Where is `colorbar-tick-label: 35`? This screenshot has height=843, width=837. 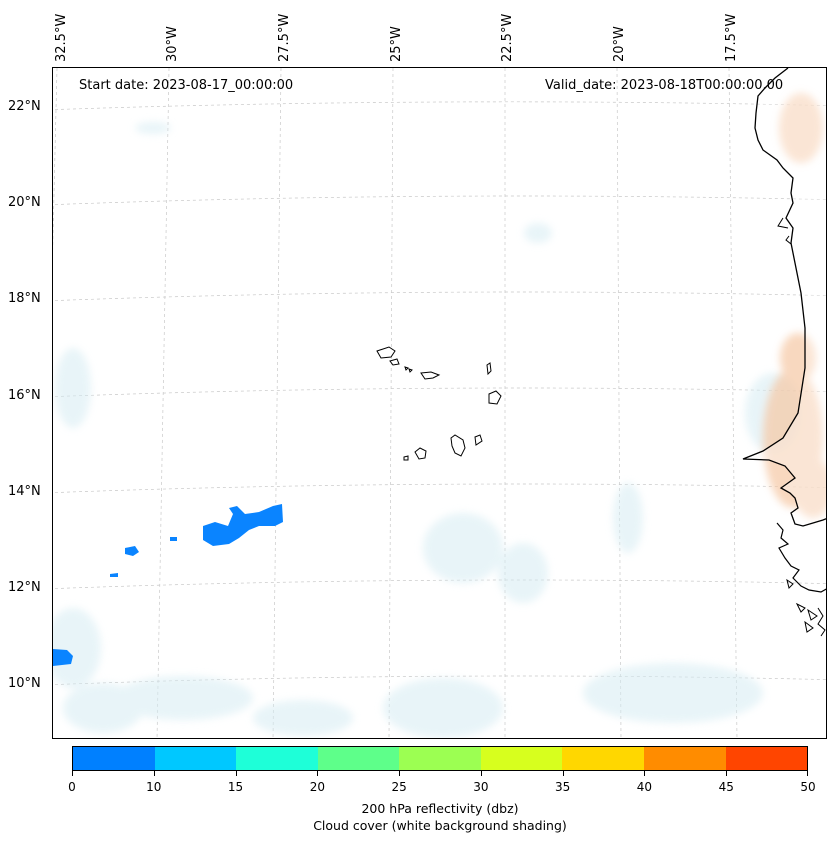 colorbar-tick-label: 35 is located at coordinates (563, 787).